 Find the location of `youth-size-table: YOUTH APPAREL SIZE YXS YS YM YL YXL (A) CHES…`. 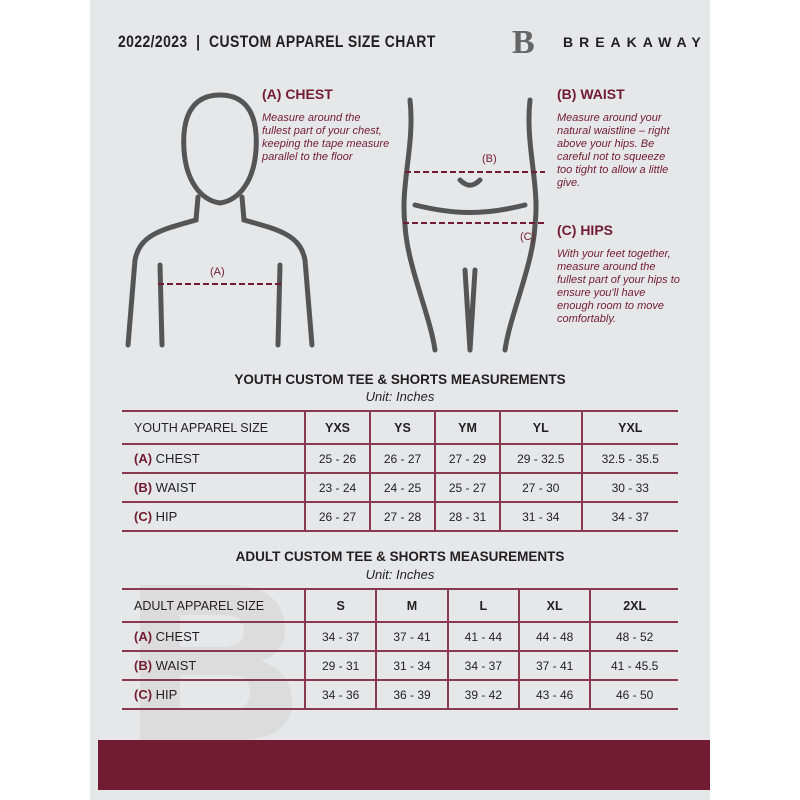

youth-size-table: YOUTH APPAREL SIZE YXS YS YM YL YXL (A) CHES… is located at coordinates (400, 471).